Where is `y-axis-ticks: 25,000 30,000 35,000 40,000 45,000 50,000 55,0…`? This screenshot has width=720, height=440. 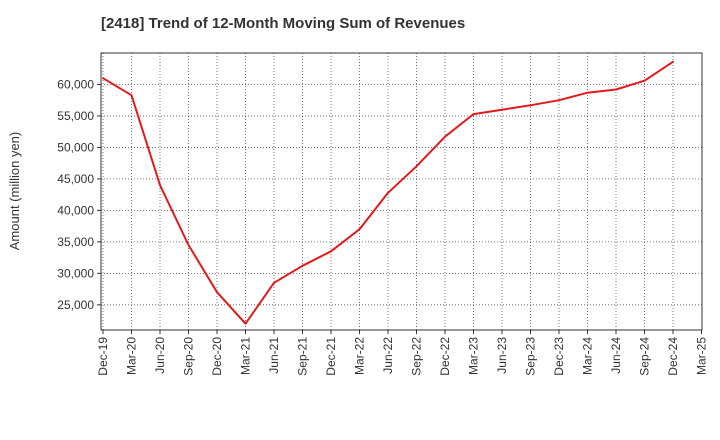 y-axis-ticks: 25,000 30,000 35,000 40,000 45,000 50,000 55,0… is located at coordinates (79, 194).